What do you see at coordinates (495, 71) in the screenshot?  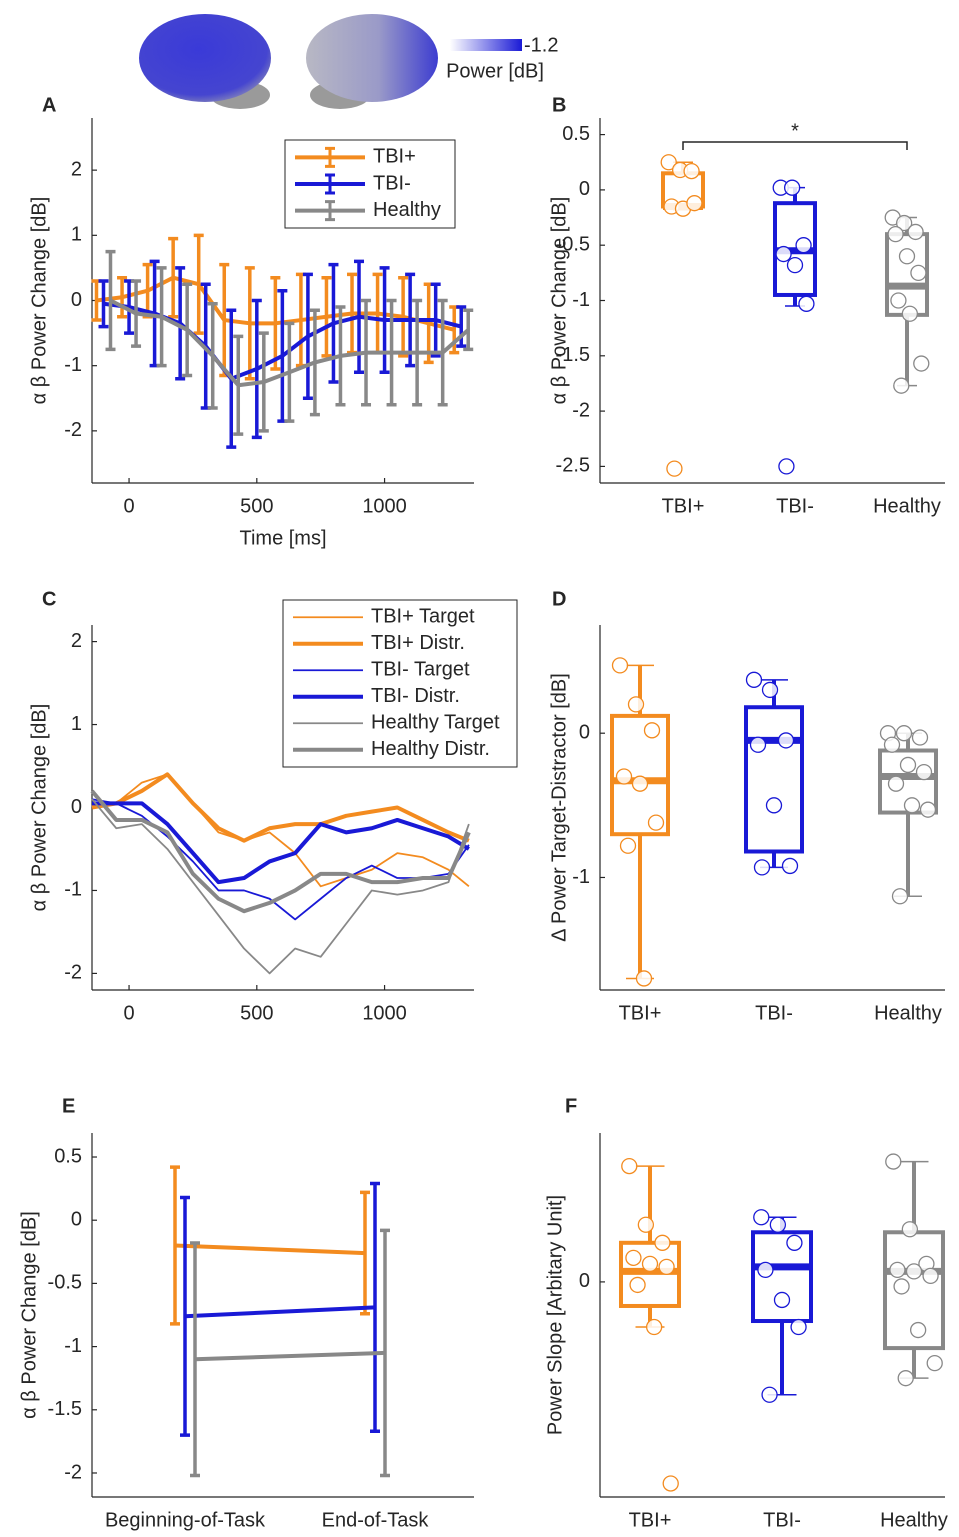 I see `colorbar-label: Power [dB]` at bounding box center [495, 71].